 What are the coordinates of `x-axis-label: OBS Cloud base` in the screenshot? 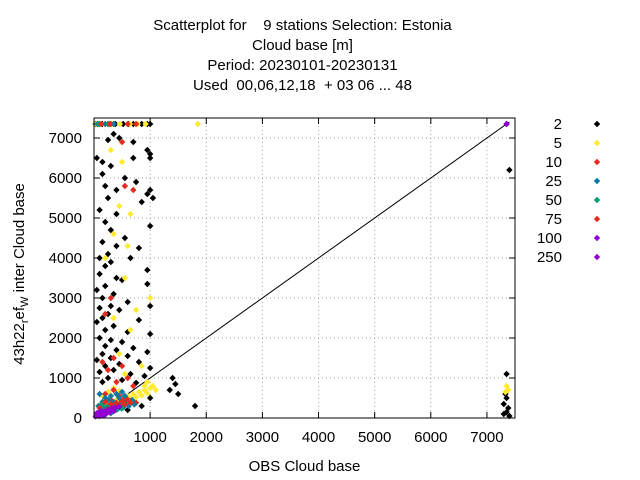 It's located at (305, 466).